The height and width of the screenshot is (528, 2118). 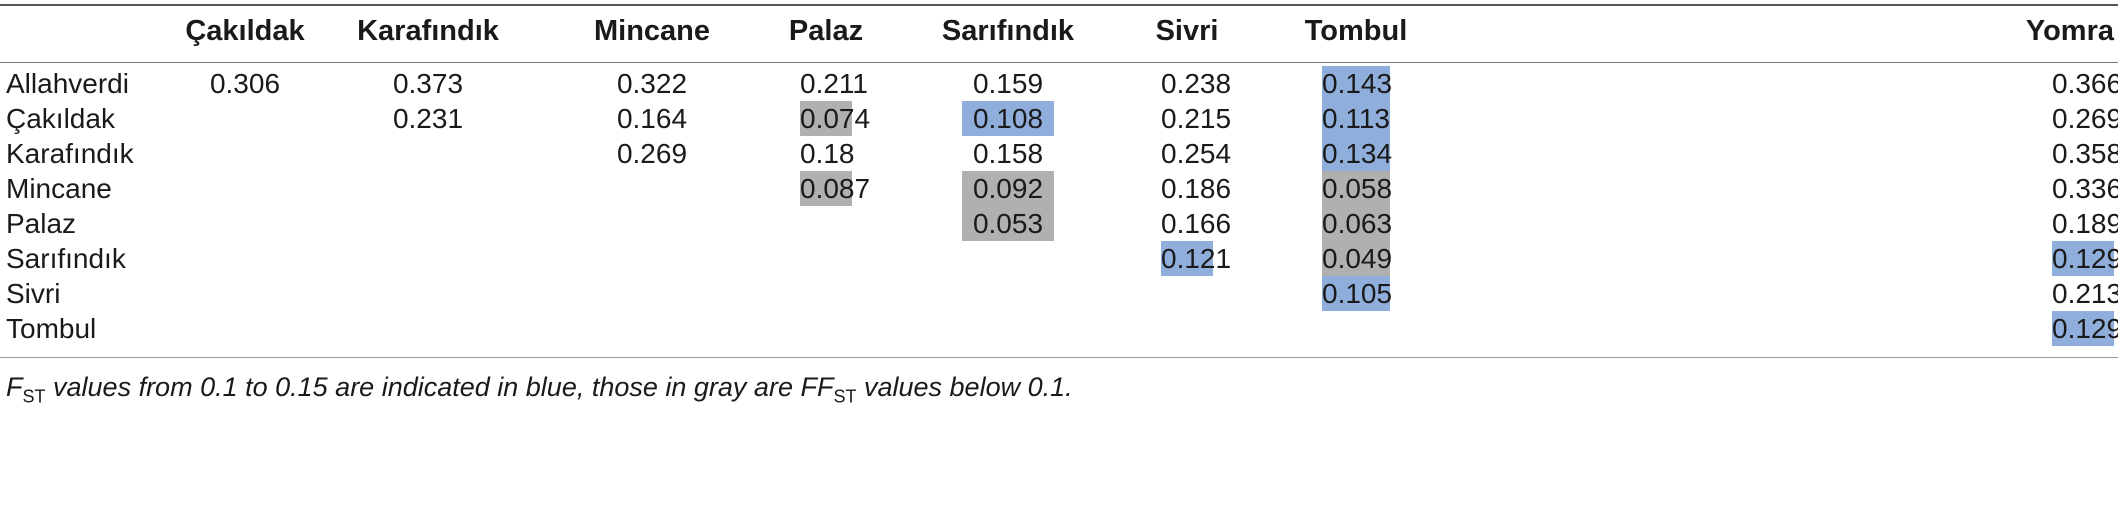 I want to click on table-cell: 0.092, so click(x=1008, y=188).